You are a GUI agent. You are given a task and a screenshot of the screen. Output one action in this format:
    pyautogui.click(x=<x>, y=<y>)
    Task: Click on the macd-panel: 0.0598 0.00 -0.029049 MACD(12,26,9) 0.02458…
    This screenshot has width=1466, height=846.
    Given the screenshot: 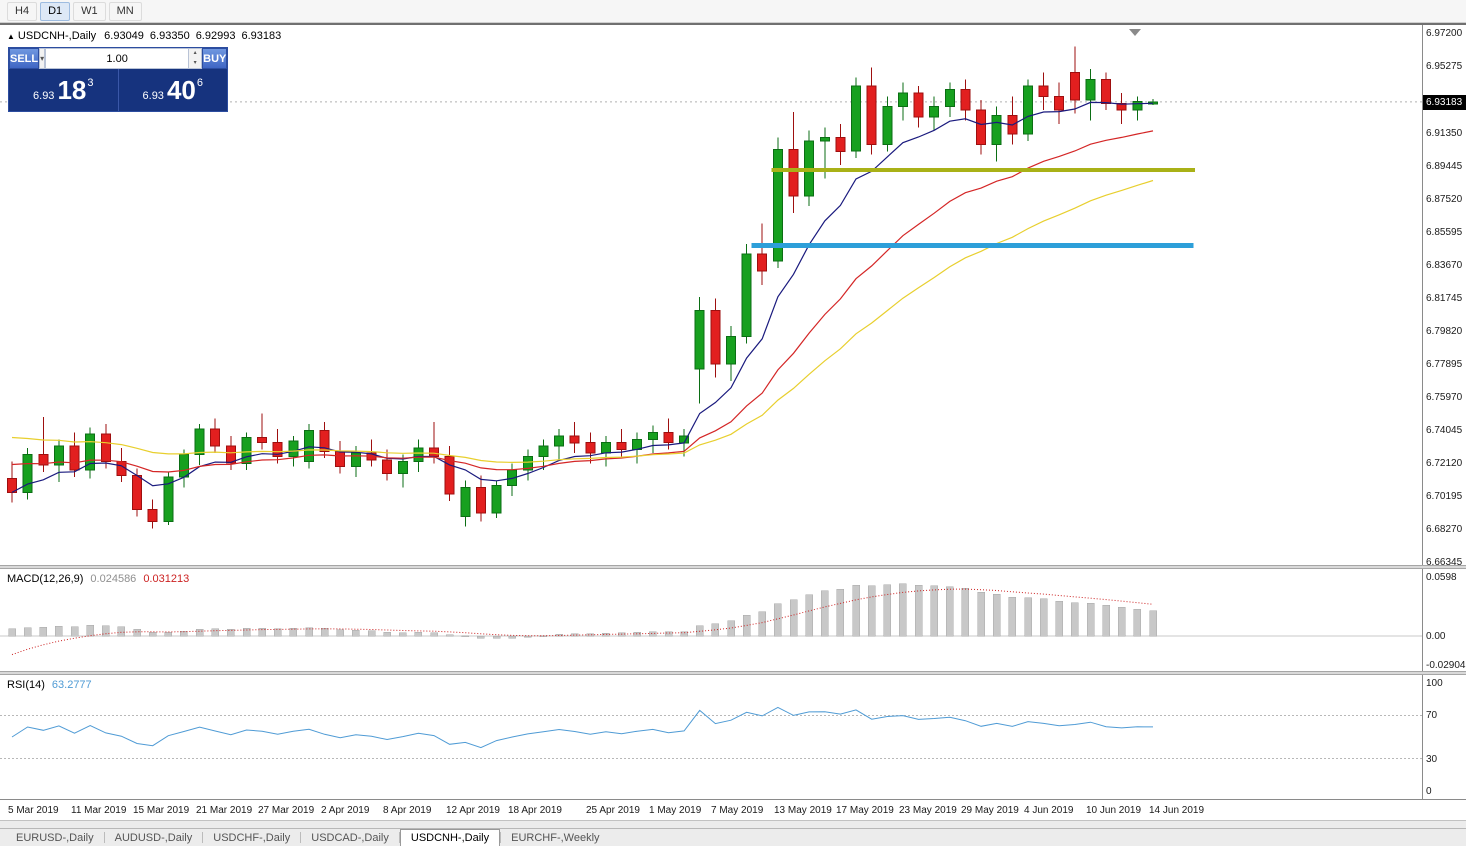 What is the action you would take?
    pyautogui.click(x=733, y=620)
    